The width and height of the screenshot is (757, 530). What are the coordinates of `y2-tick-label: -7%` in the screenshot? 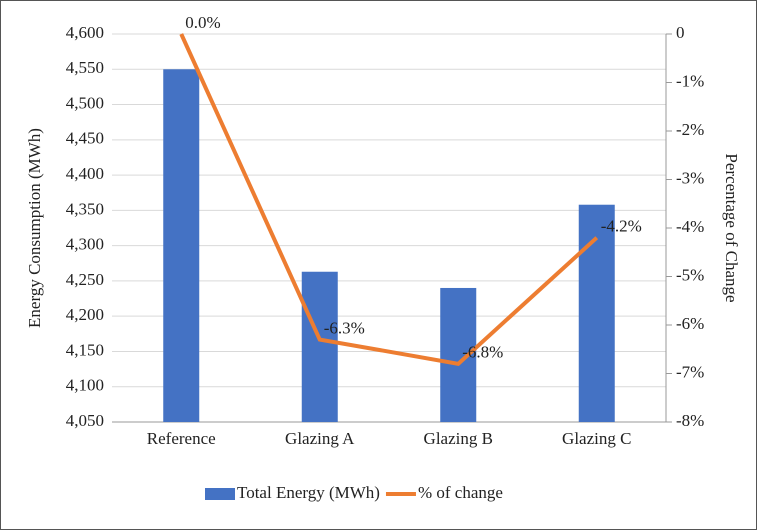 It's located at (690, 371).